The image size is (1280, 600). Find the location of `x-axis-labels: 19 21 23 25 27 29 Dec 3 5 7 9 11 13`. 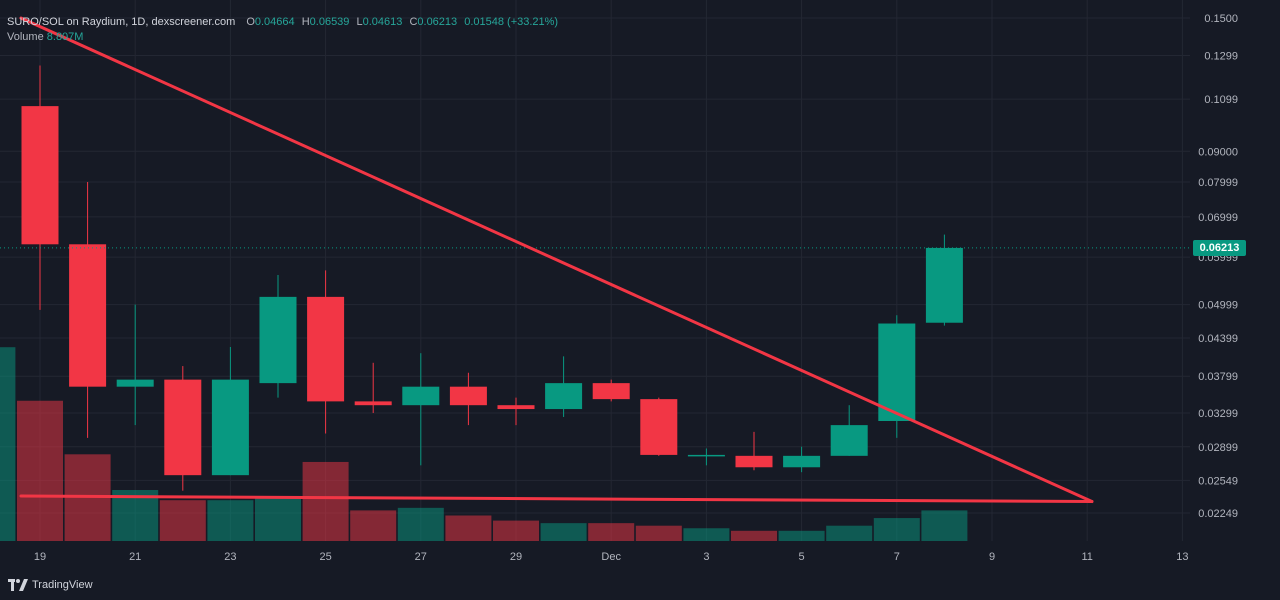

x-axis-labels: 19 21 23 25 27 29 Dec 3 5 7 9 11 13 is located at coordinates (611, 557).